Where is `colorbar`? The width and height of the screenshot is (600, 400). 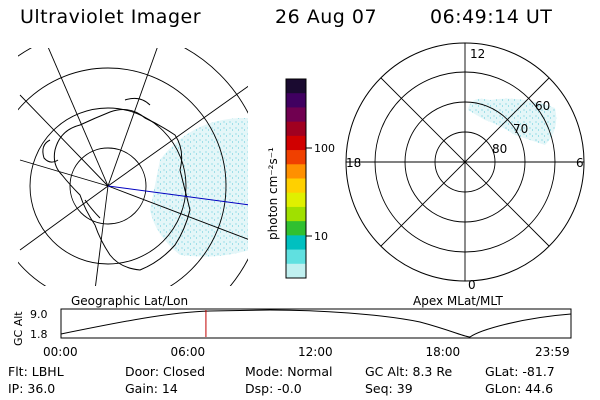
colorbar is located at coordinates (296, 179).